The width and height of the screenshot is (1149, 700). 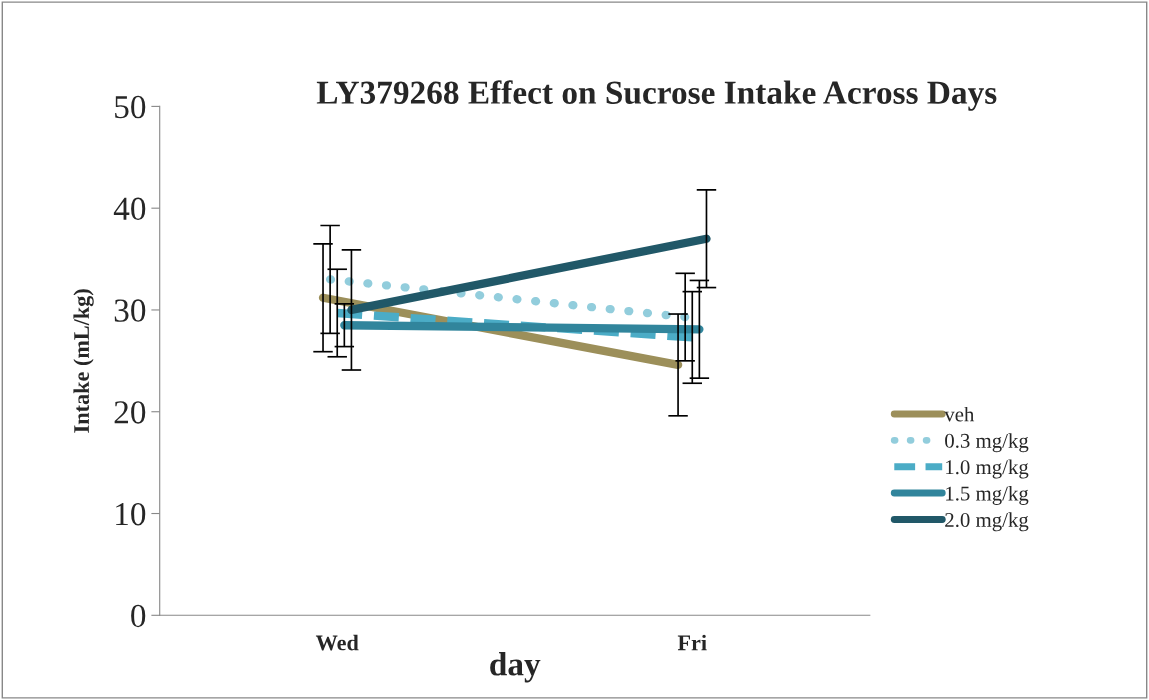 I want to click on y-tick-label: 10, so click(x=131, y=514).